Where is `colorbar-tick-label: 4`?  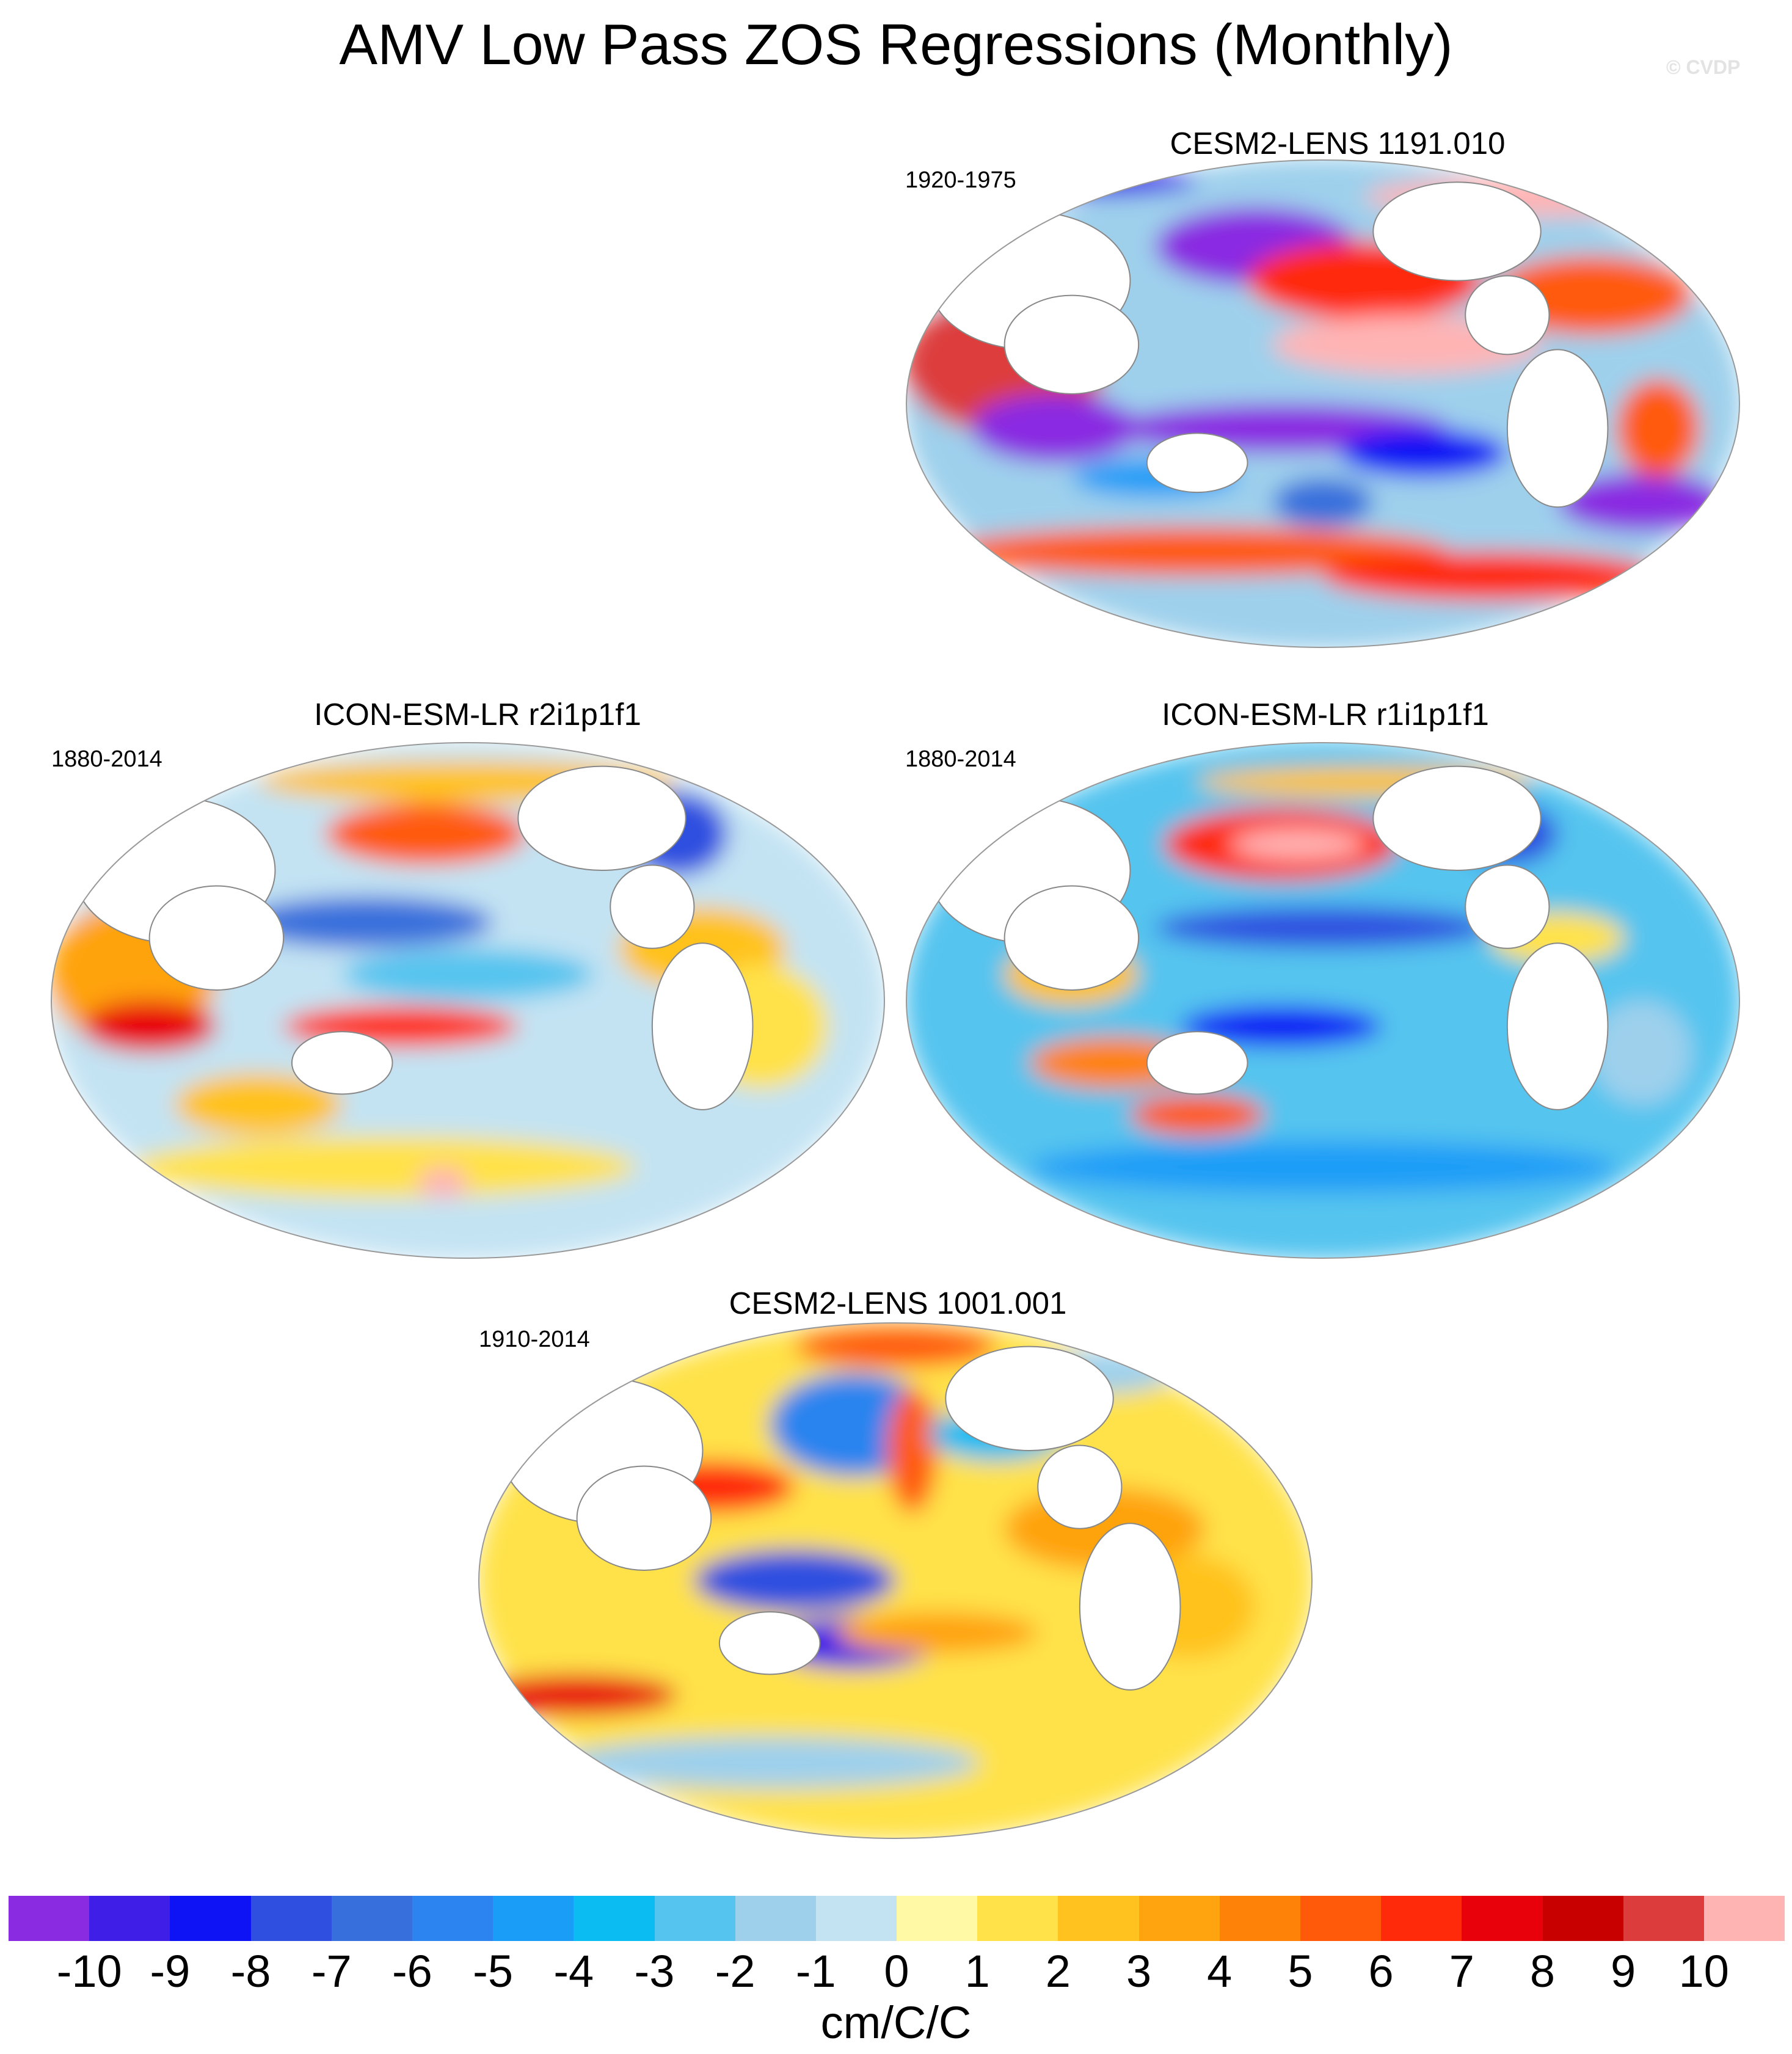 colorbar-tick-label: 4 is located at coordinates (1220, 1972).